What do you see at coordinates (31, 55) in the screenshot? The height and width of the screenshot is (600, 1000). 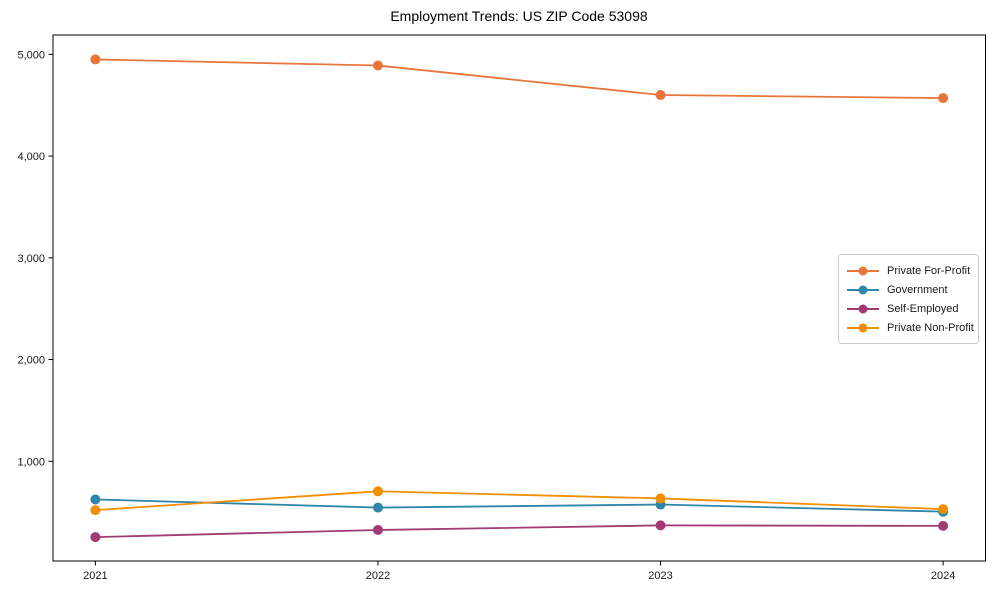 I see `y-tick-label: 5,000` at bounding box center [31, 55].